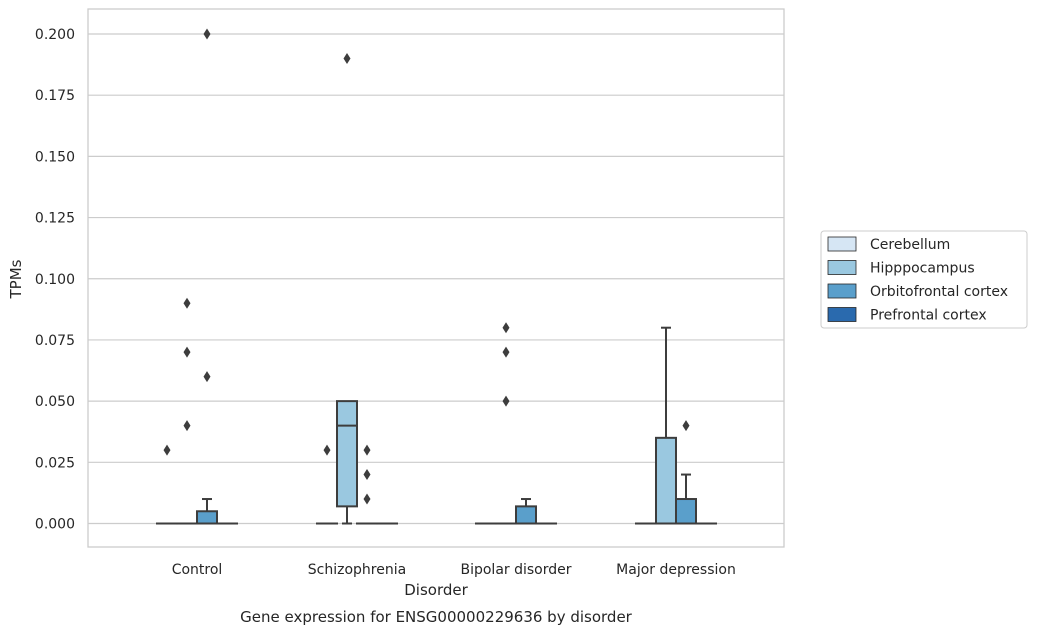 The image size is (1037, 634). What do you see at coordinates (939, 292) in the screenshot?
I see `legend-label: Orbitofrontal cortex` at bounding box center [939, 292].